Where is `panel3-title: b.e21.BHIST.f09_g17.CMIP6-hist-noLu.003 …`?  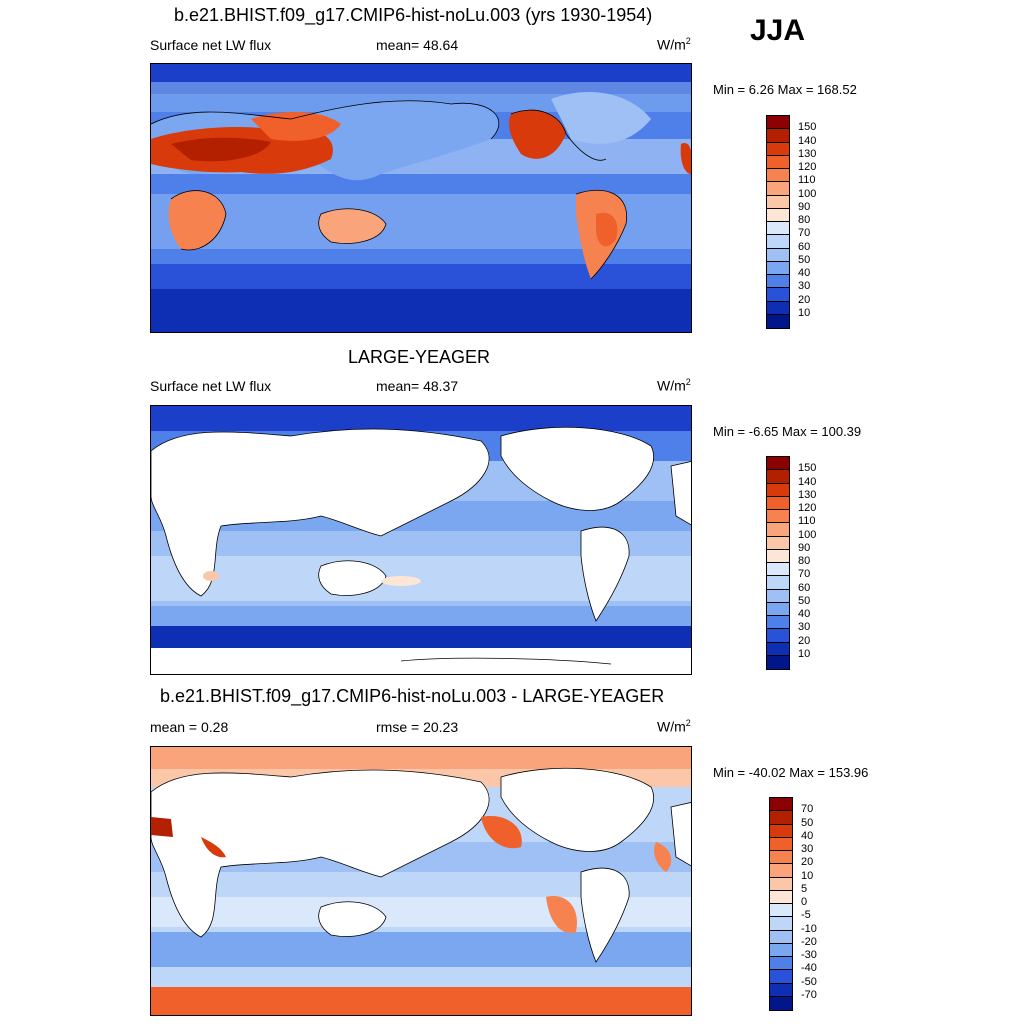 panel3-title: b.e21.BHIST.f09_g17.CMIP6-hist-noLu.003 … is located at coordinates (412, 696).